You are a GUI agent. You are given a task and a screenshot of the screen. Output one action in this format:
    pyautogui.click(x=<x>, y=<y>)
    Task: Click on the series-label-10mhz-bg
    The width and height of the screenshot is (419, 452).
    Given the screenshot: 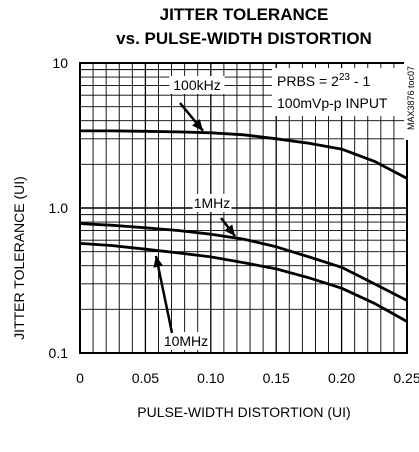 What is the action you would take?
    pyautogui.click(x=186, y=341)
    